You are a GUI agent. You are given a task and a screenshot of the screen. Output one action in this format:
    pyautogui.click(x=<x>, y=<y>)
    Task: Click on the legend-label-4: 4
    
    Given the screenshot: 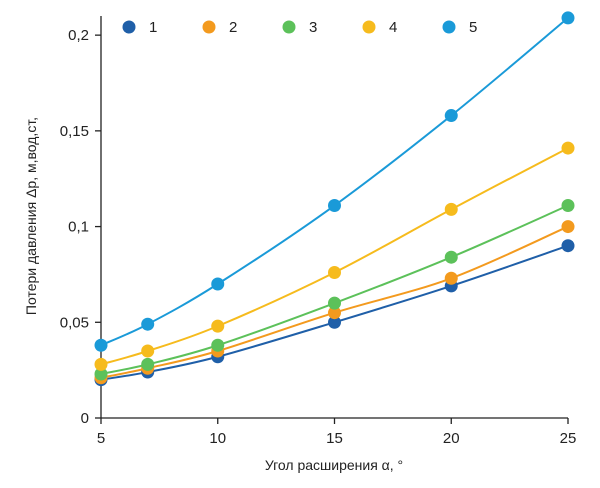 What is the action you would take?
    pyautogui.click(x=393, y=27)
    